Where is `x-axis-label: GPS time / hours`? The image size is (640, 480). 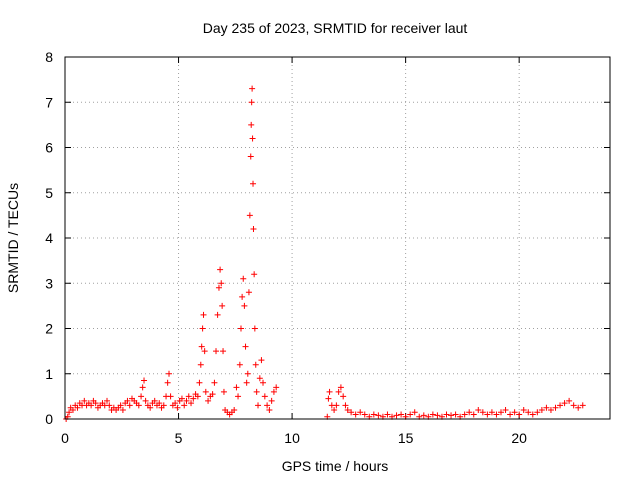
x-axis-label: GPS time / hours is located at coordinates (335, 466).